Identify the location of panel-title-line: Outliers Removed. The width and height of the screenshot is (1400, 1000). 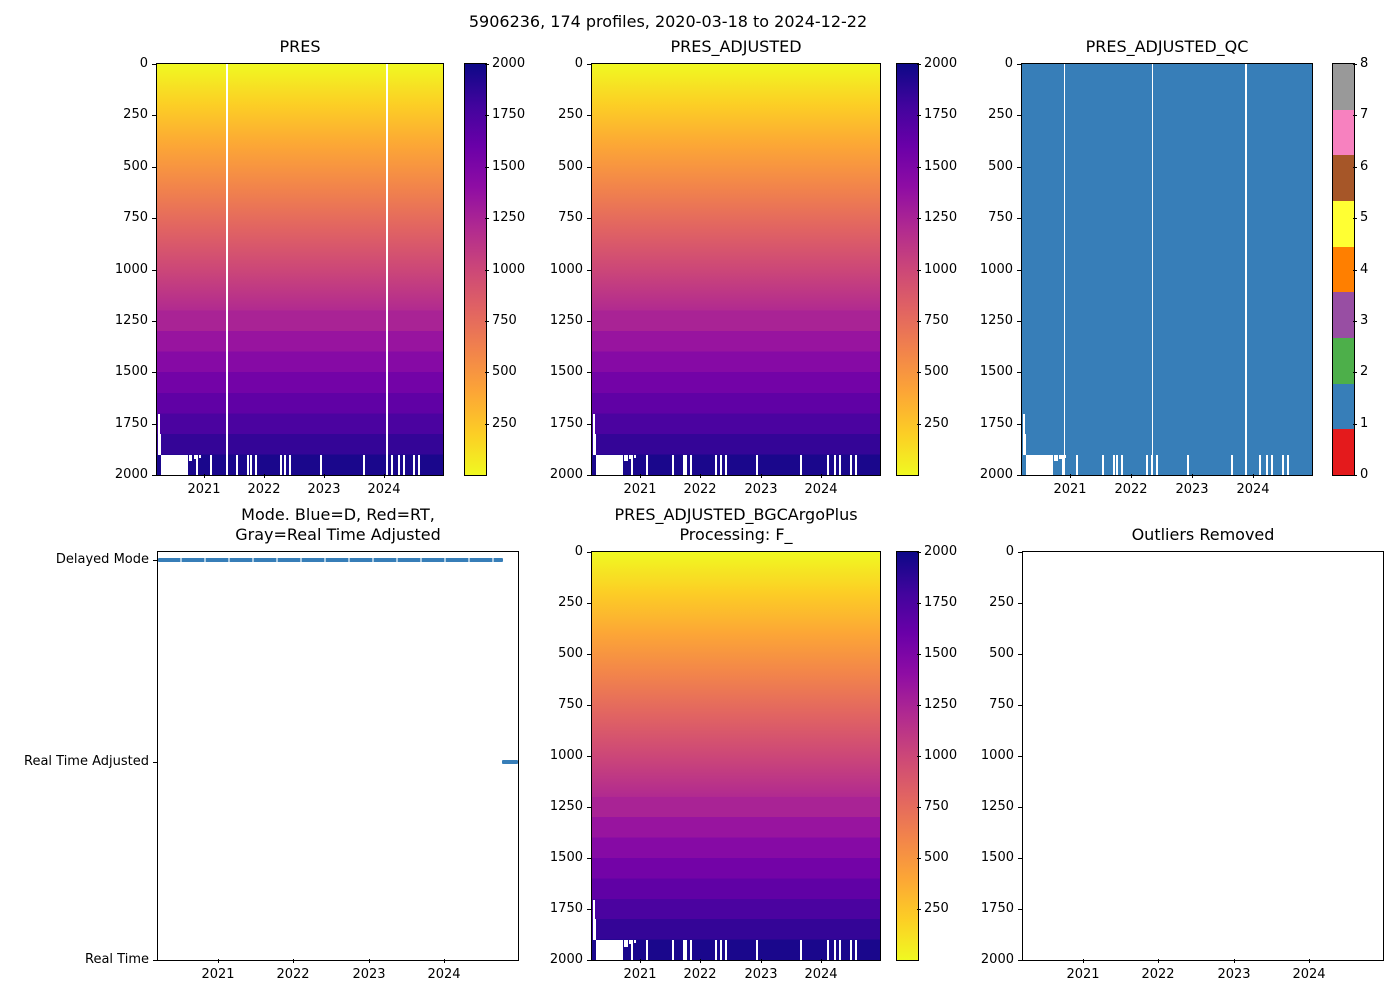
(1203, 534).